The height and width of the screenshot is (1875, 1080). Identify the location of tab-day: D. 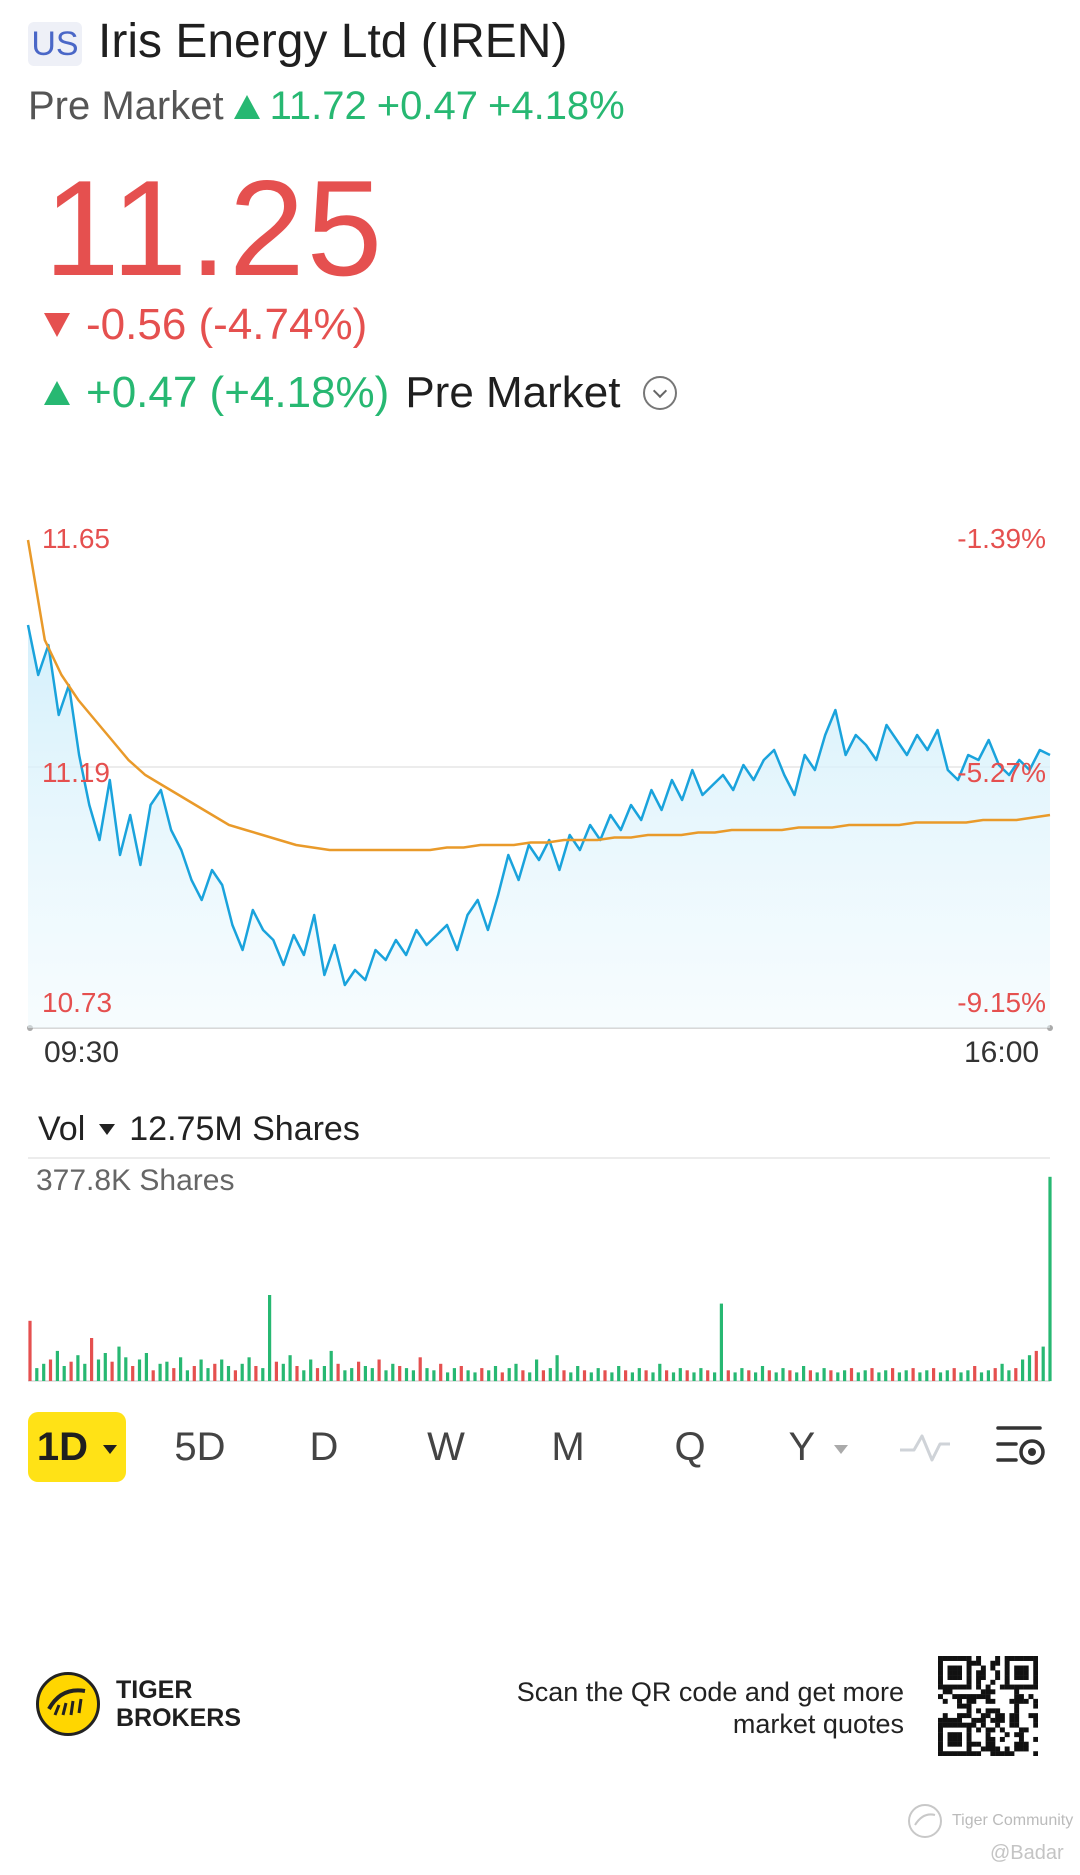
(324, 1447).